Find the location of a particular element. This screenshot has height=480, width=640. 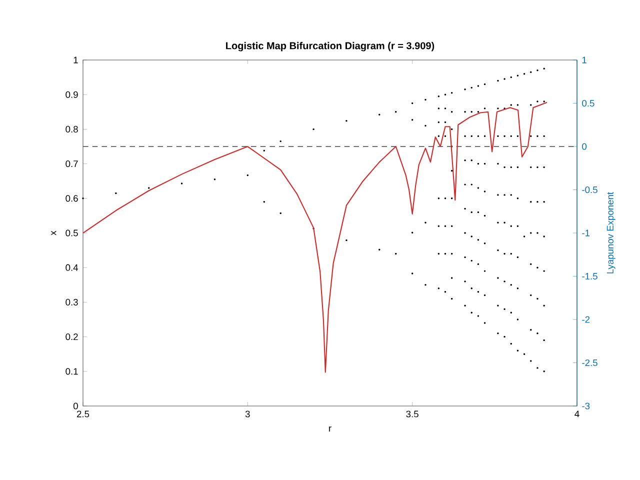

y-tick-label: 0.5 is located at coordinates (72, 233).